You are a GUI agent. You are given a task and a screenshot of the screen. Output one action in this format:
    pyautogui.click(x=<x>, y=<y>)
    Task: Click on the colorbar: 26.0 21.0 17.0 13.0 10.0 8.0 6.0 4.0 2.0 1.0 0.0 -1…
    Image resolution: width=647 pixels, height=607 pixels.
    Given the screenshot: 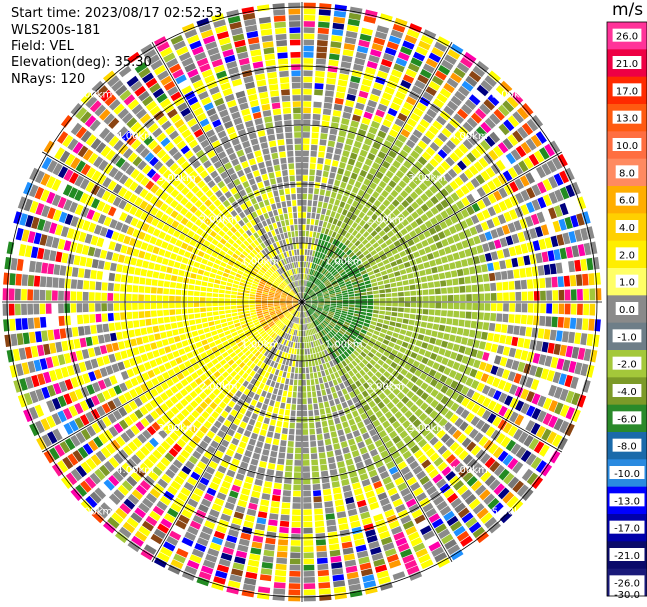 What is the action you would take?
    pyautogui.click(x=626, y=311)
    